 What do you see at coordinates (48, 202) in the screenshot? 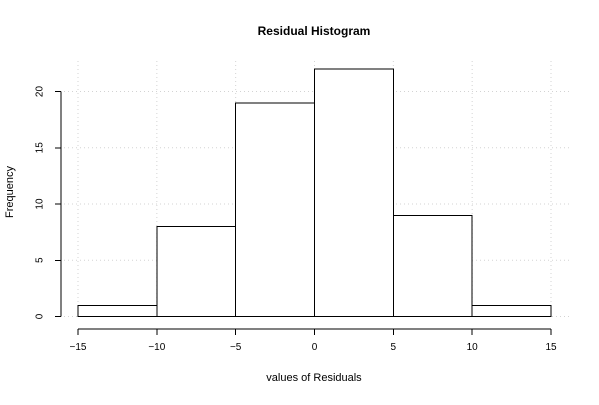
I see `y-axis: 0 5 10 15 20` at bounding box center [48, 202].